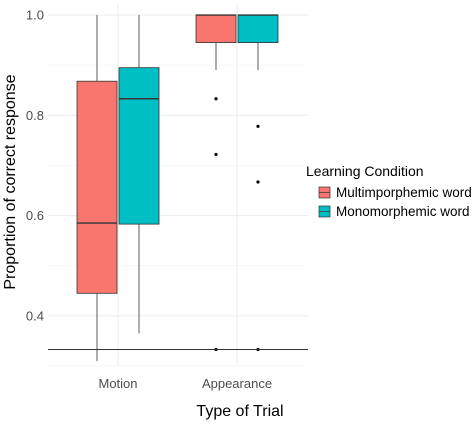 The height and width of the screenshot is (424, 474). Describe the element at coordinates (35, 215) in the screenshot. I see `y-tick-label: 0.6` at that location.